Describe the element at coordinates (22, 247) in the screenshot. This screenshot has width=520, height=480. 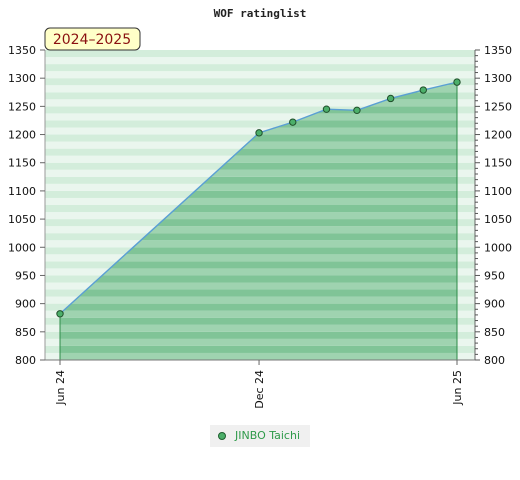
I see `y-tick-label-left: 1000` at that location.